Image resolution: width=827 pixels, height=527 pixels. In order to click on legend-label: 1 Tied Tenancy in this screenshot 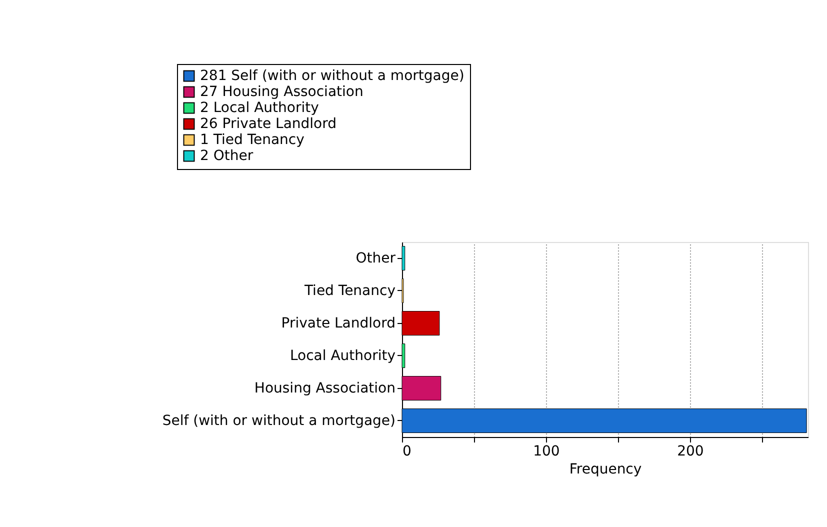, I will do `click(252, 140)`.